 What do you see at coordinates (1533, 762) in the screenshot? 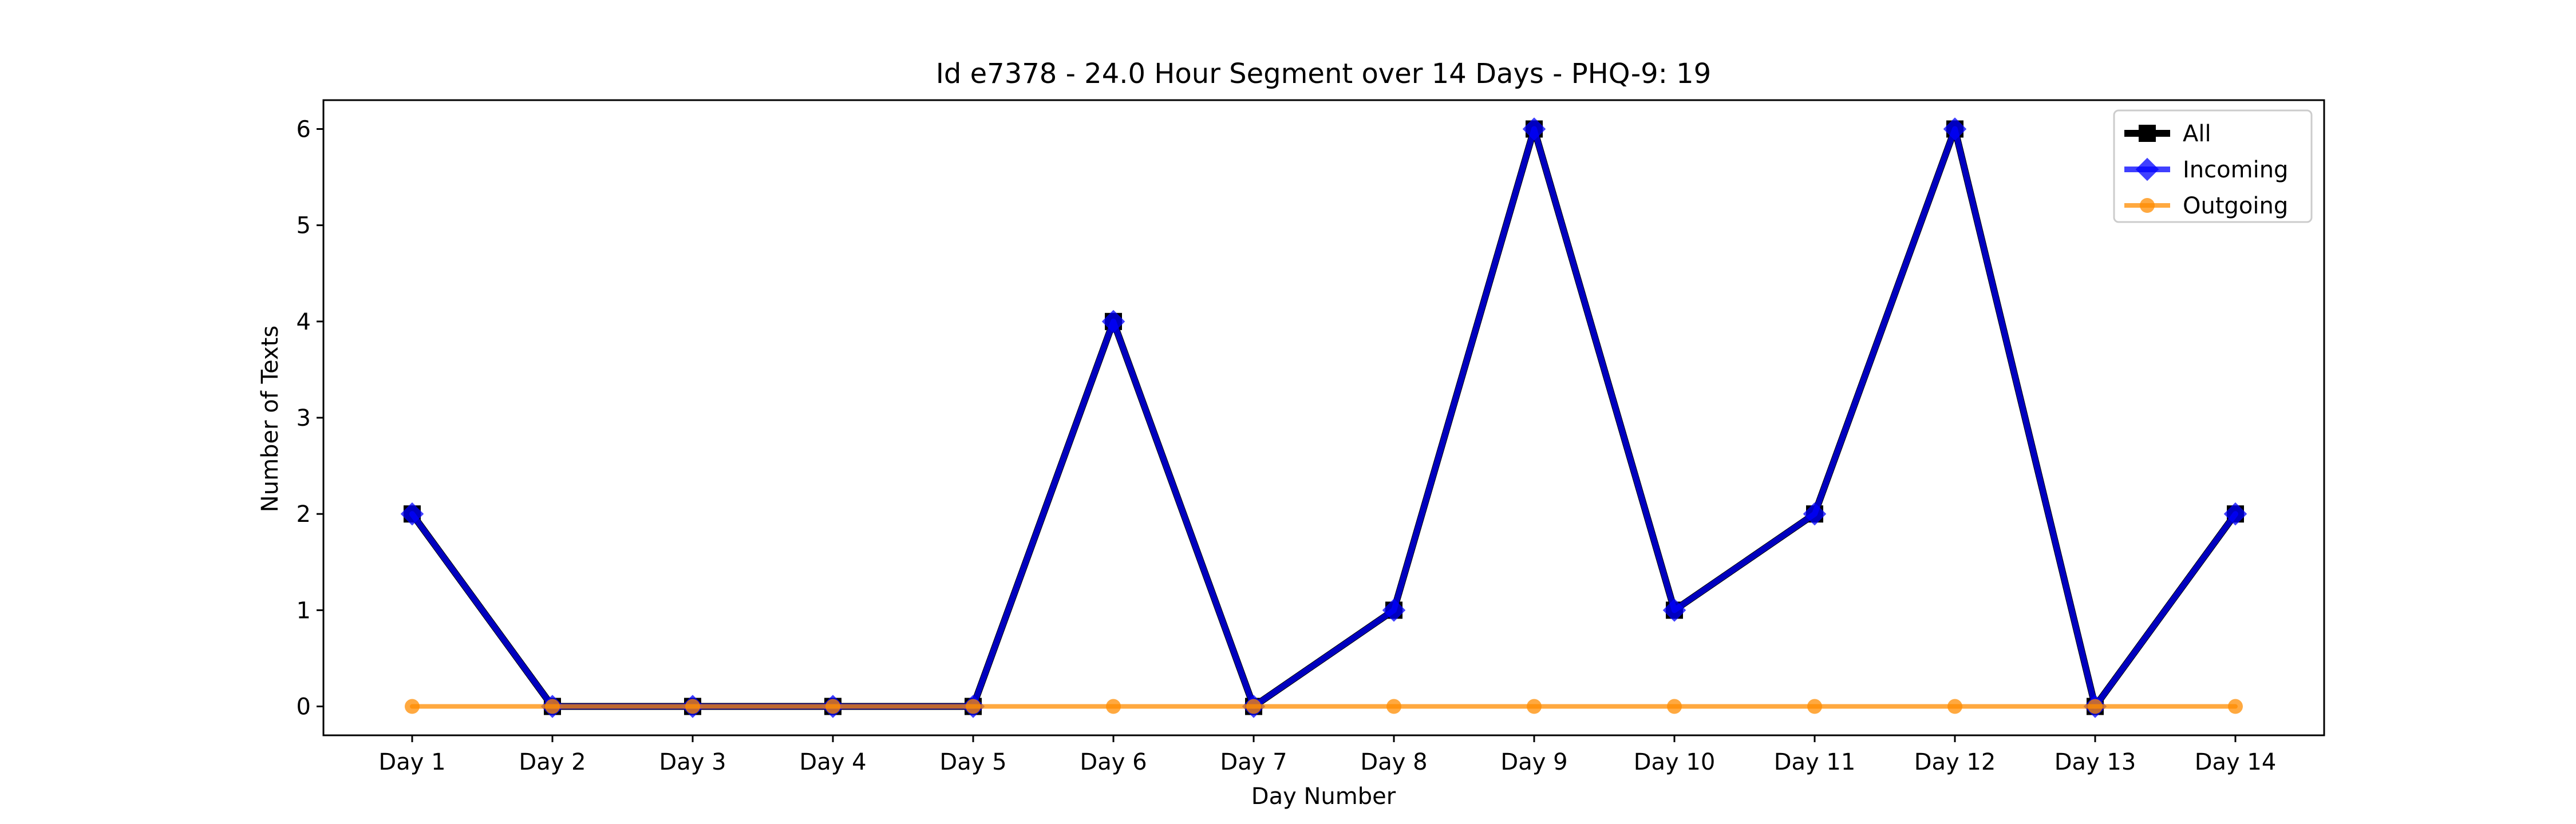
I see `x-tick-label: Day 9` at bounding box center [1533, 762].